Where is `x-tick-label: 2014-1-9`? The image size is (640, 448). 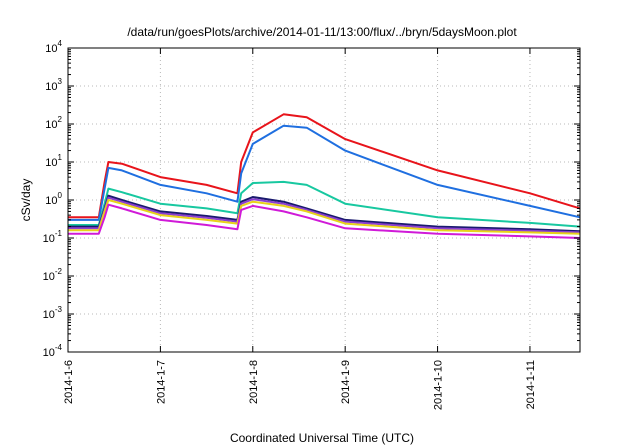 x-tick-label: 2014-1-9 is located at coordinates (346, 382).